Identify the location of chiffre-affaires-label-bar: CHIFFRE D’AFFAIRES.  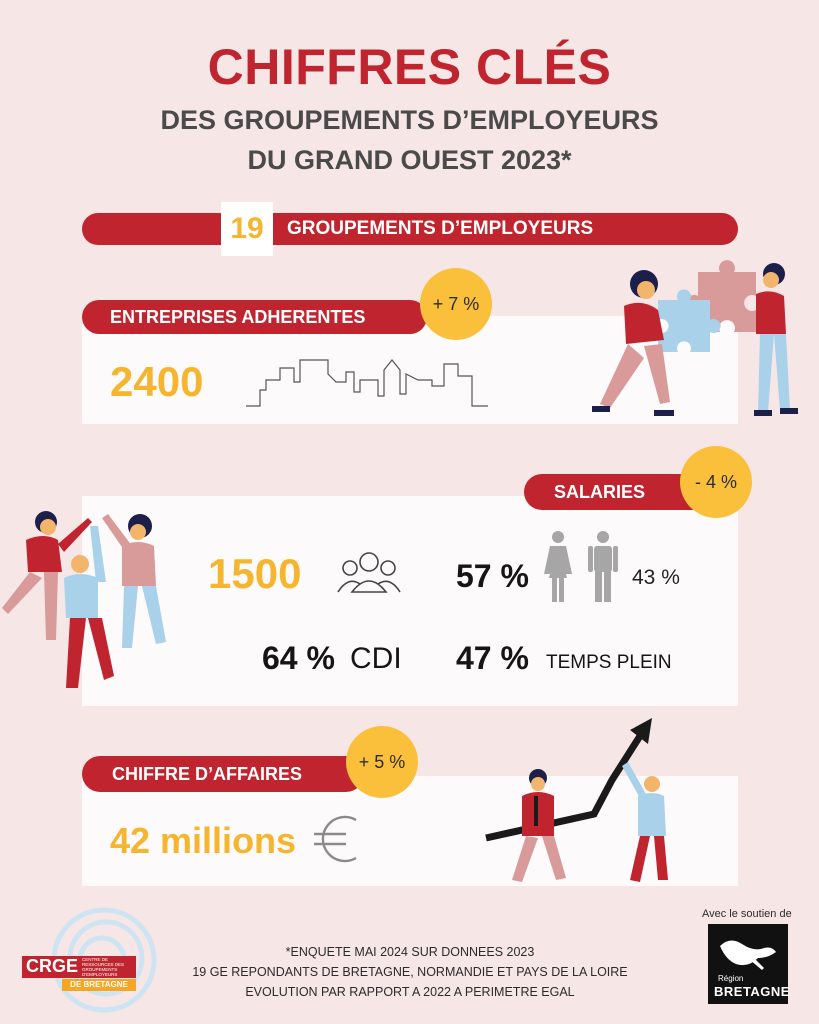
(223, 774).